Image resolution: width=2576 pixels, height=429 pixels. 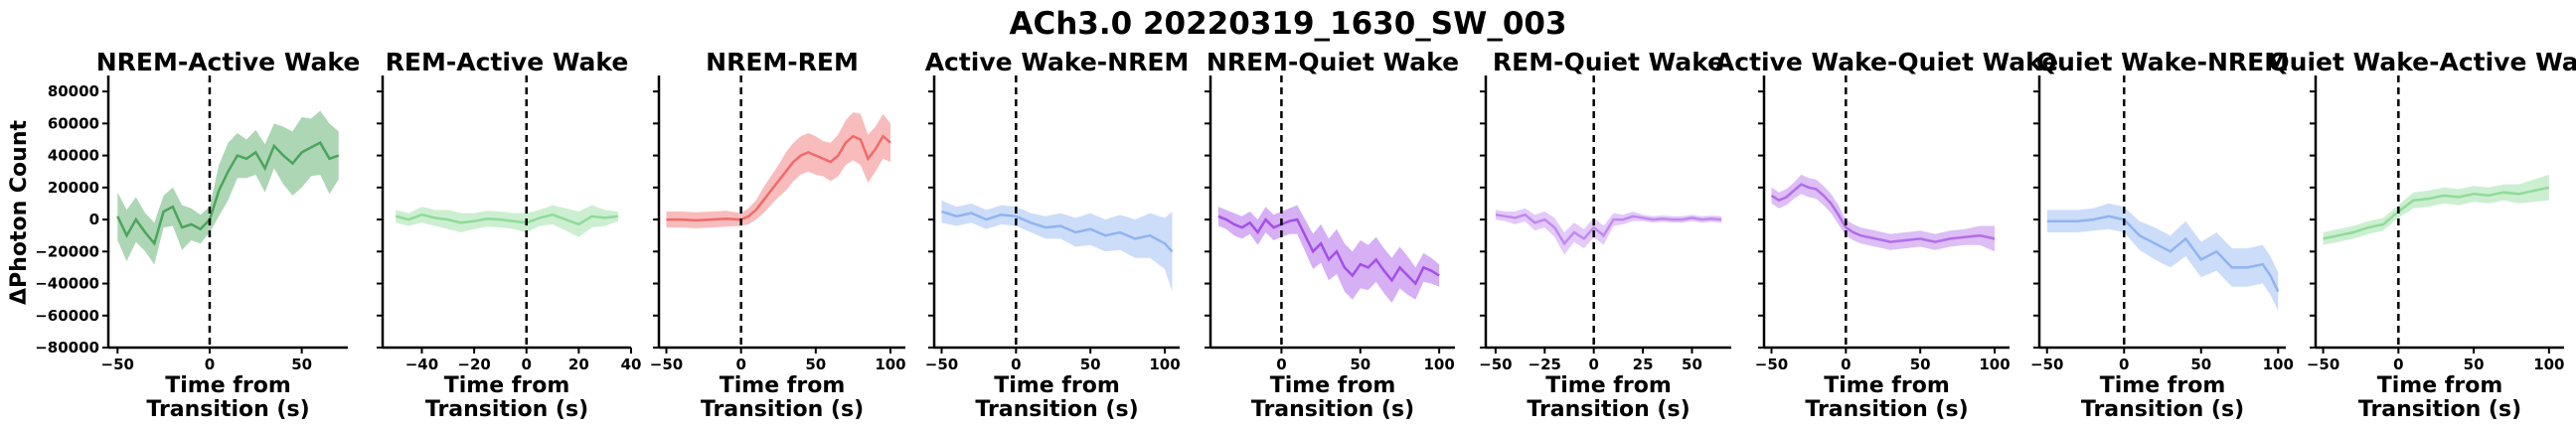 I want to click on y-tick-label: 40000, so click(x=73, y=156).